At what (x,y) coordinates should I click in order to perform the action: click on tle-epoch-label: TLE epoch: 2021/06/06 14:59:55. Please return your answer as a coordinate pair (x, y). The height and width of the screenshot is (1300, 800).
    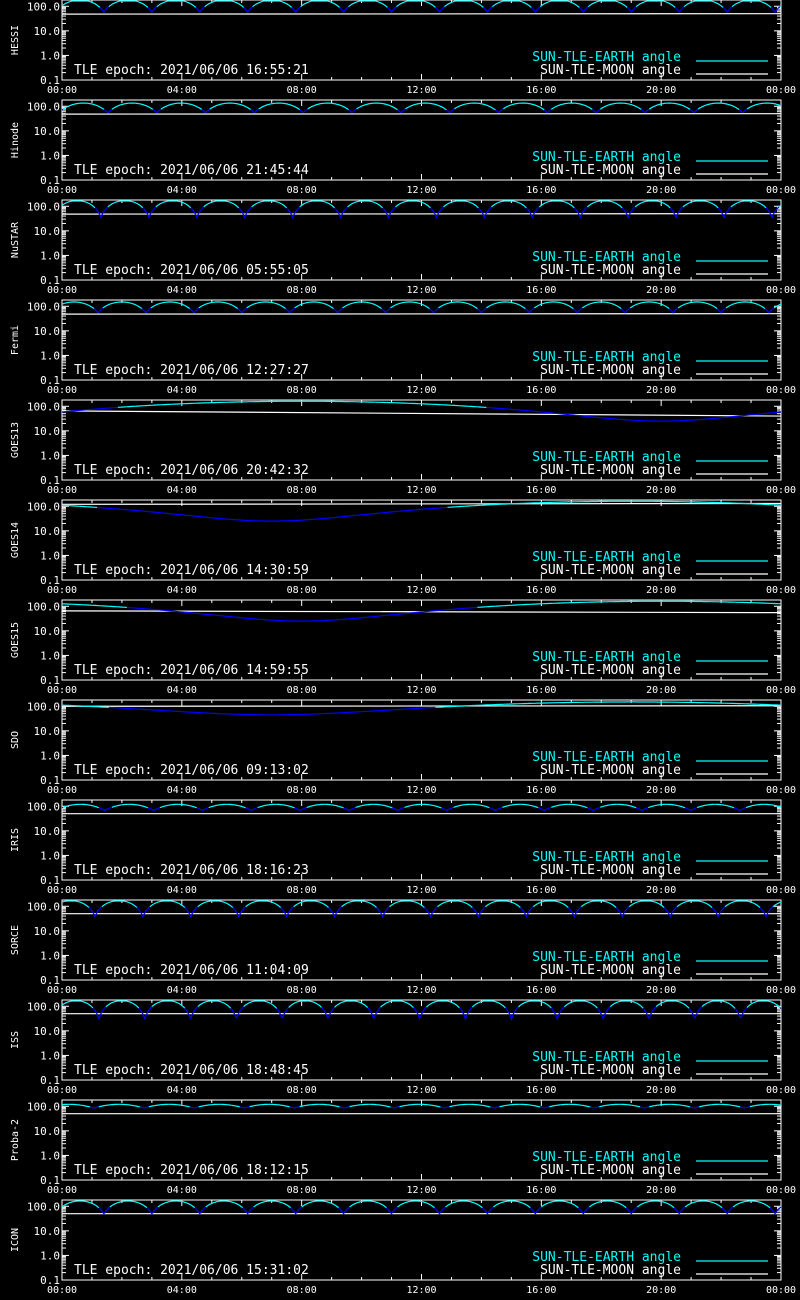
    Looking at the image, I should click on (191, 670).